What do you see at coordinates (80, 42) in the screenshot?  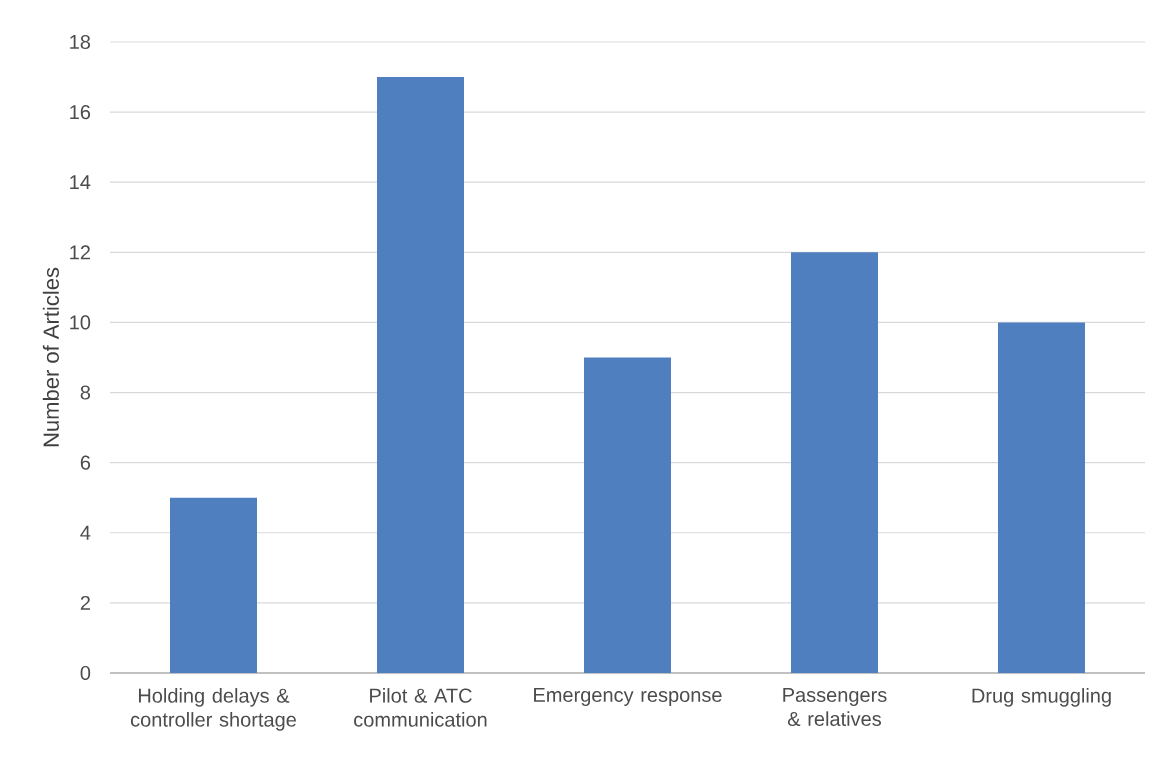 I see `y-tick-label: 18` at bounding box center [80, 42].